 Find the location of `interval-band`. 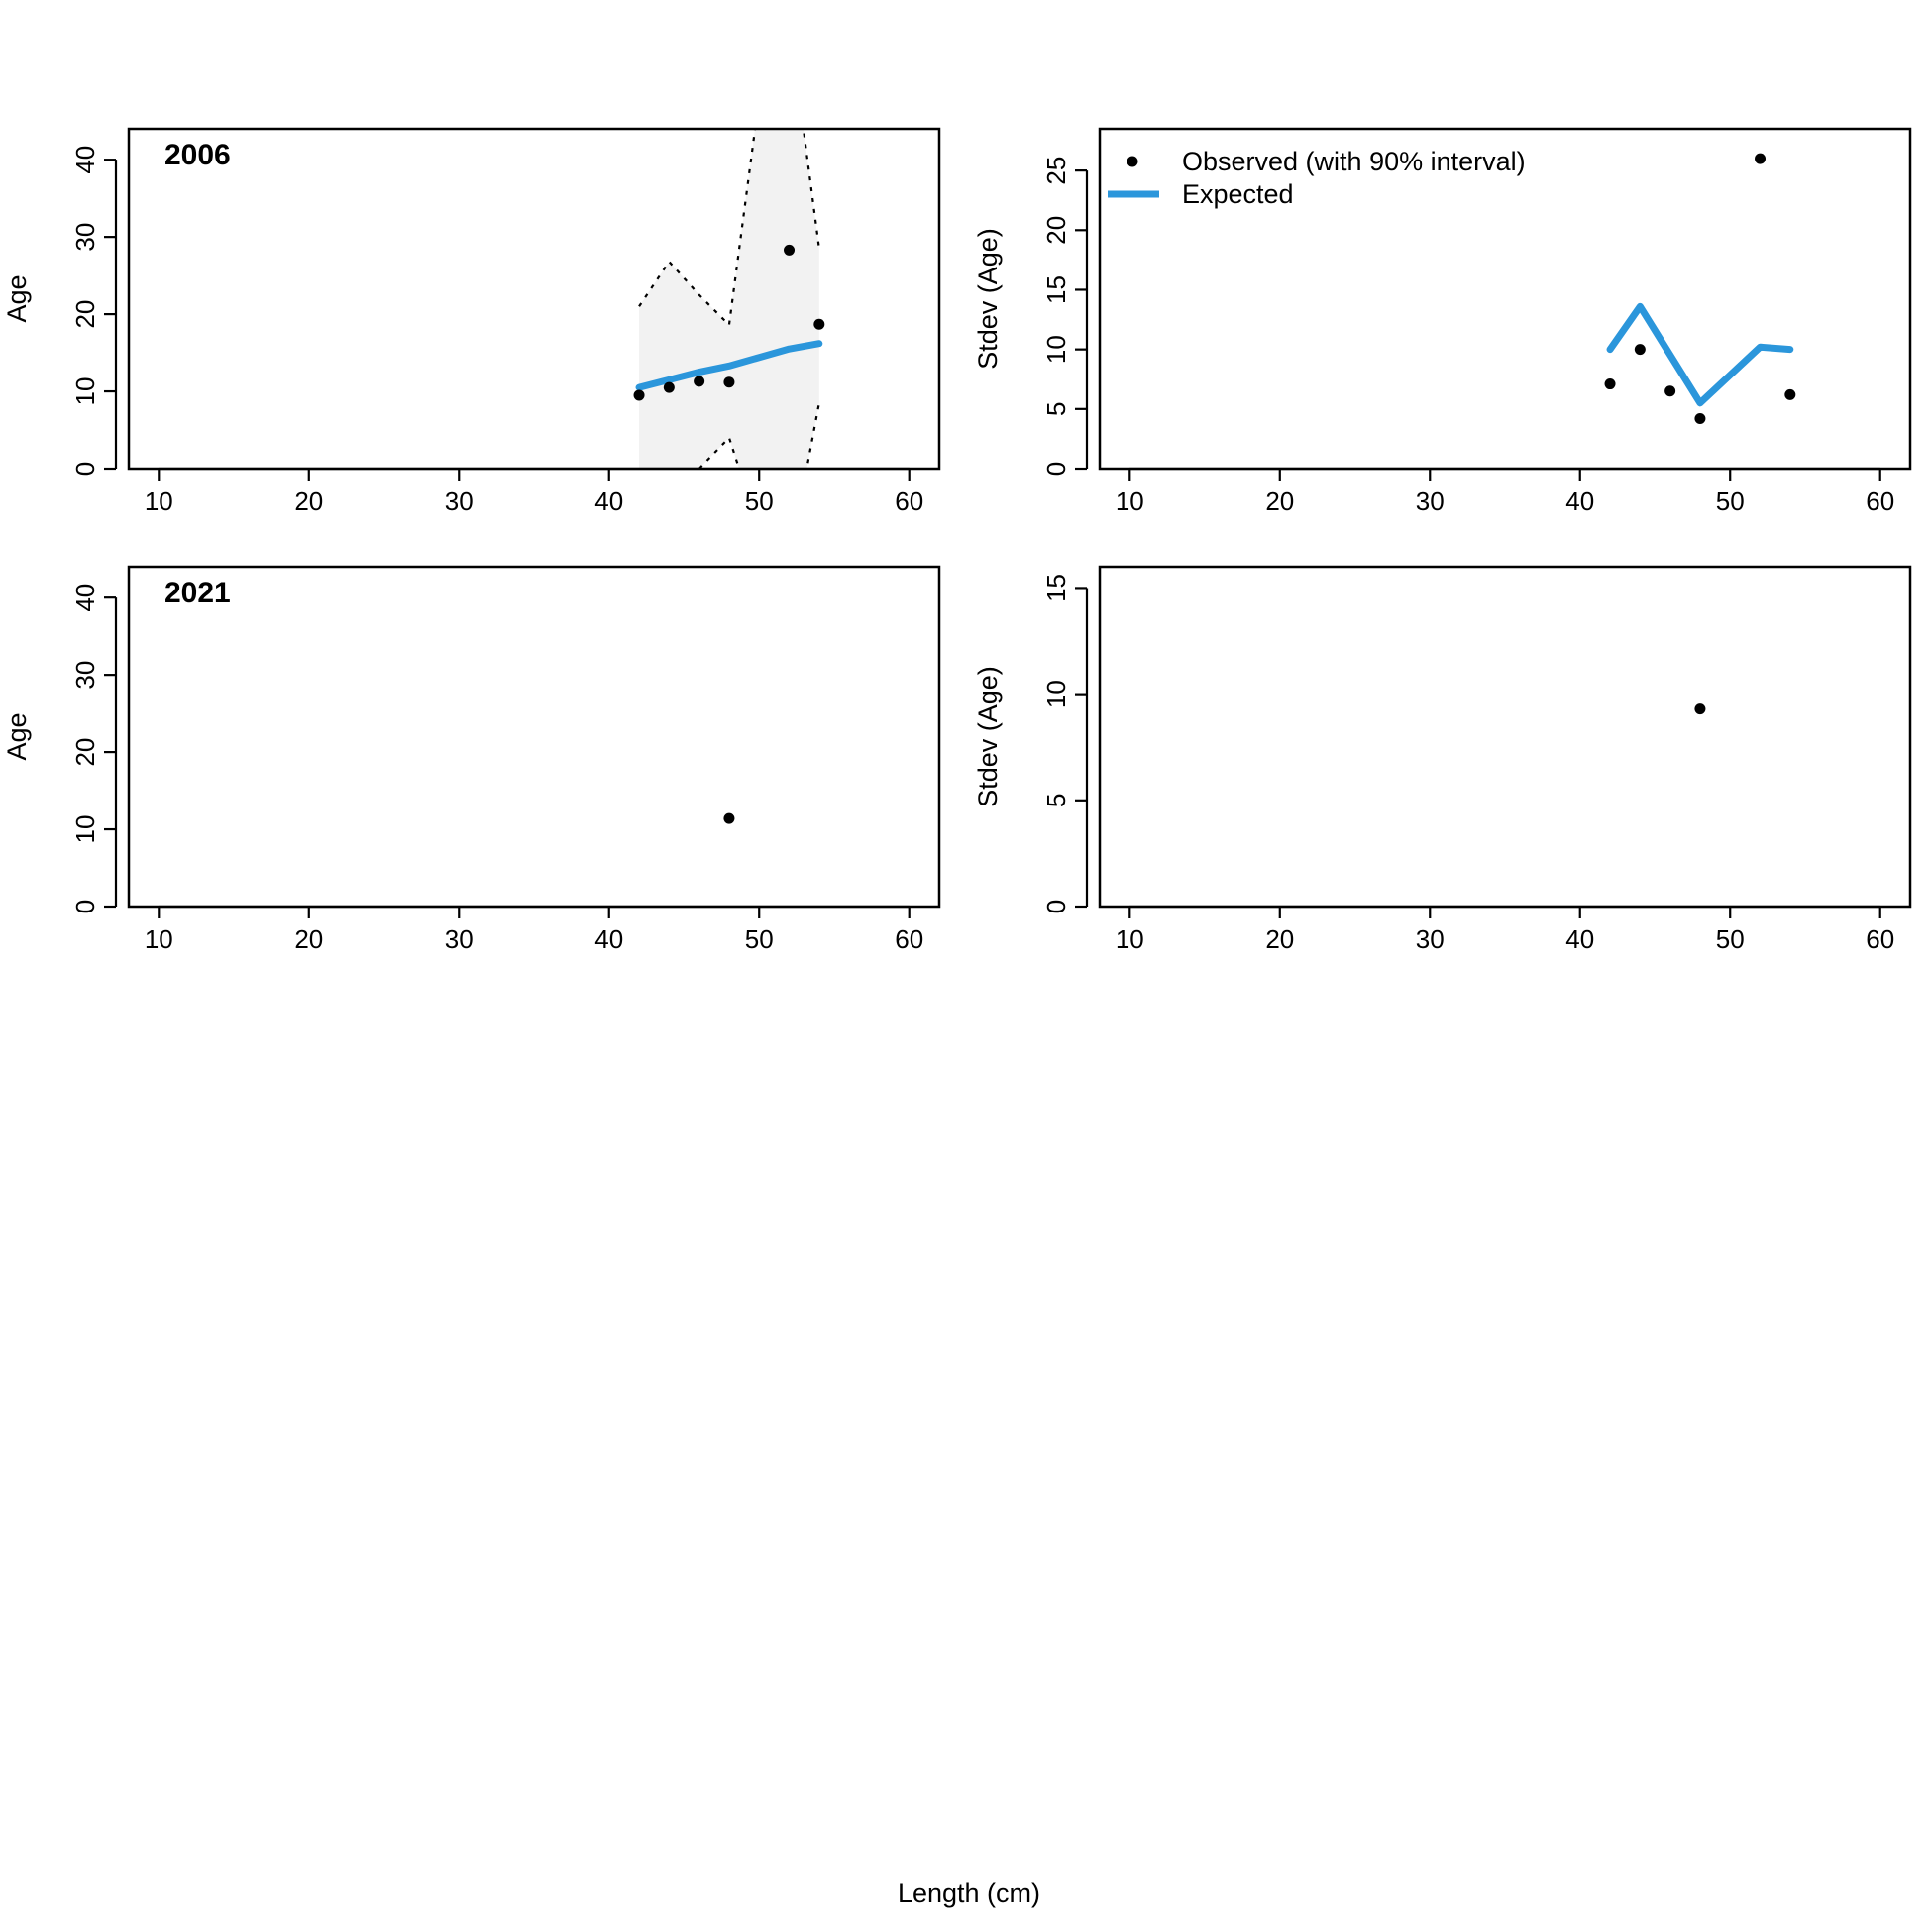

interval-band is located at coordinates (729, 299).